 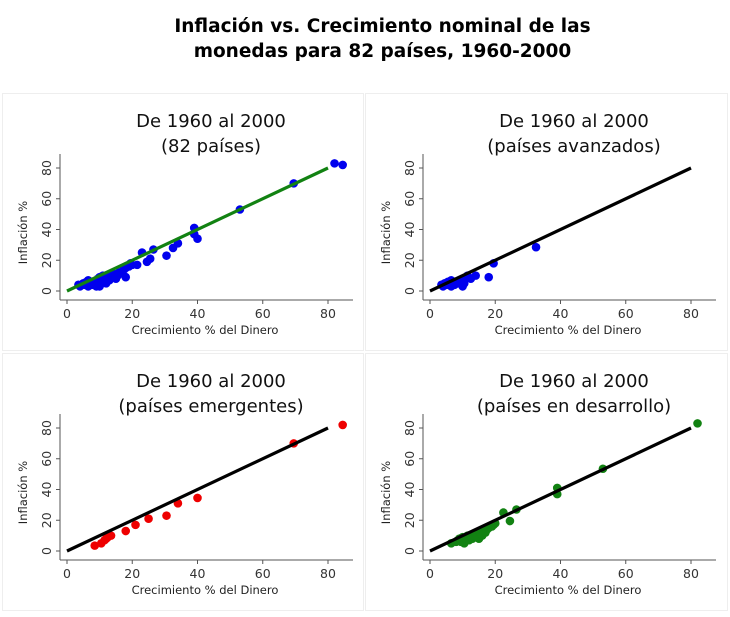 I want to click on chart-title-line2: (países avanzados), so click(x=573, y=146).